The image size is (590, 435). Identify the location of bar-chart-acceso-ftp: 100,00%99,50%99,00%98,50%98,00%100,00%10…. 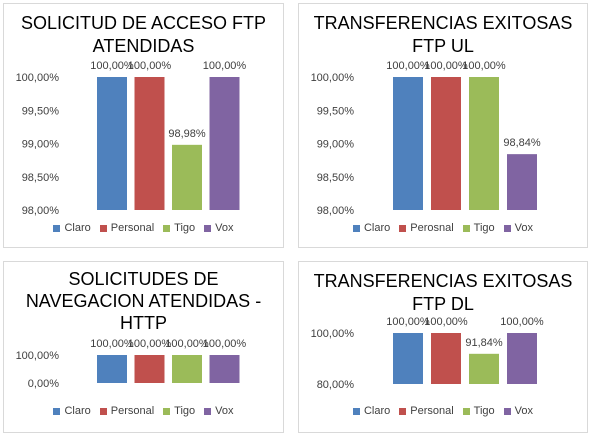
(131, 138).